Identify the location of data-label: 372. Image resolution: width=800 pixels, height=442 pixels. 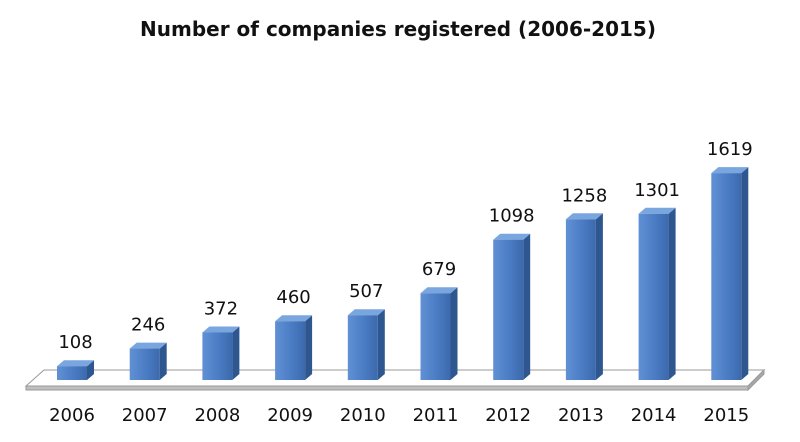
(221, 308).